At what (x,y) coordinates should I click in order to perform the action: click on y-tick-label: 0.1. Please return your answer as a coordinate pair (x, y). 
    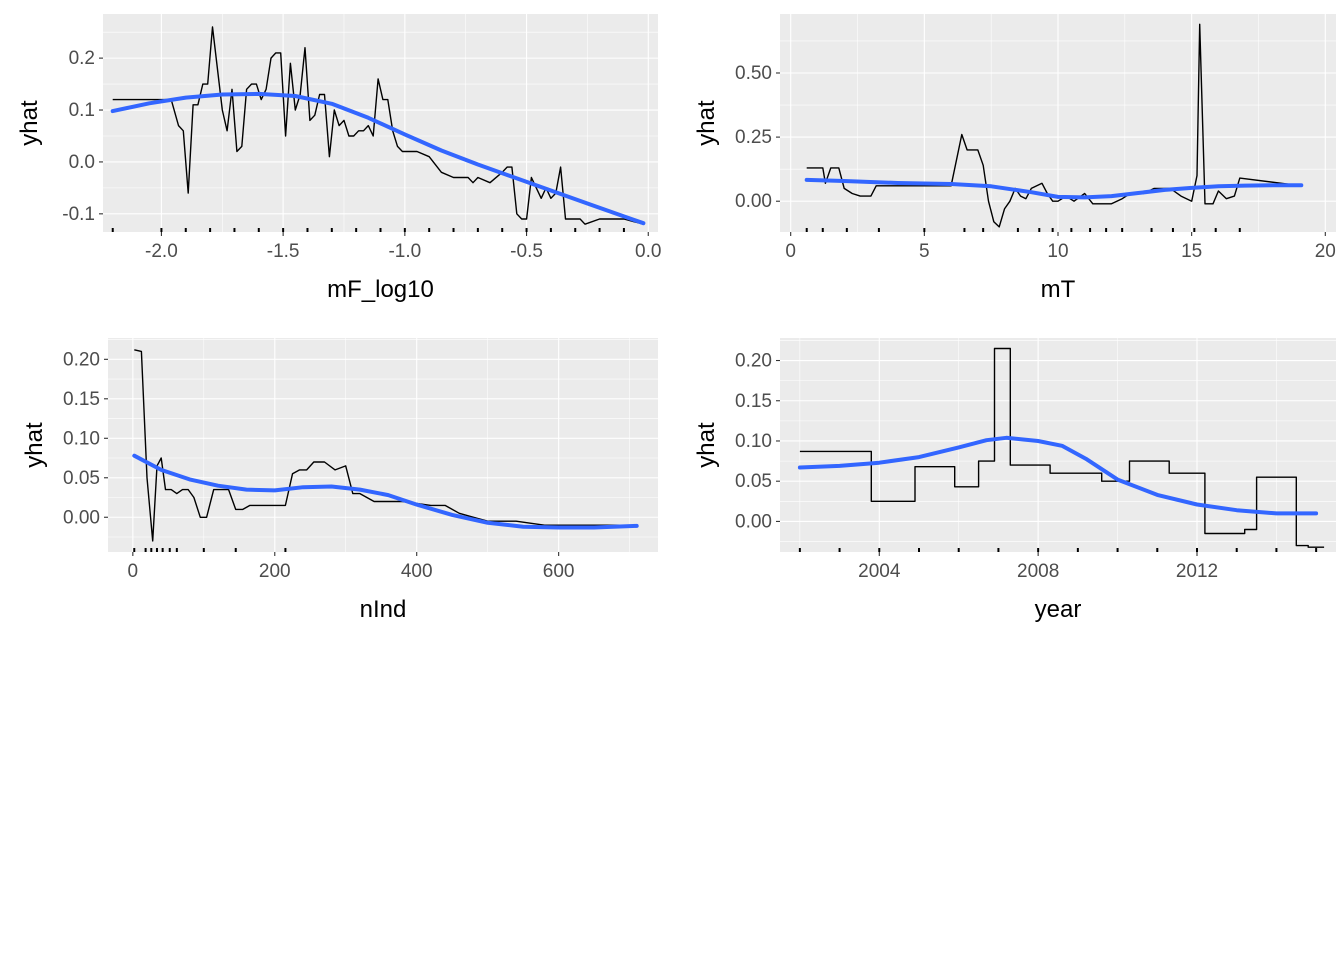
    Looking at the image, I should click on (82, 110).